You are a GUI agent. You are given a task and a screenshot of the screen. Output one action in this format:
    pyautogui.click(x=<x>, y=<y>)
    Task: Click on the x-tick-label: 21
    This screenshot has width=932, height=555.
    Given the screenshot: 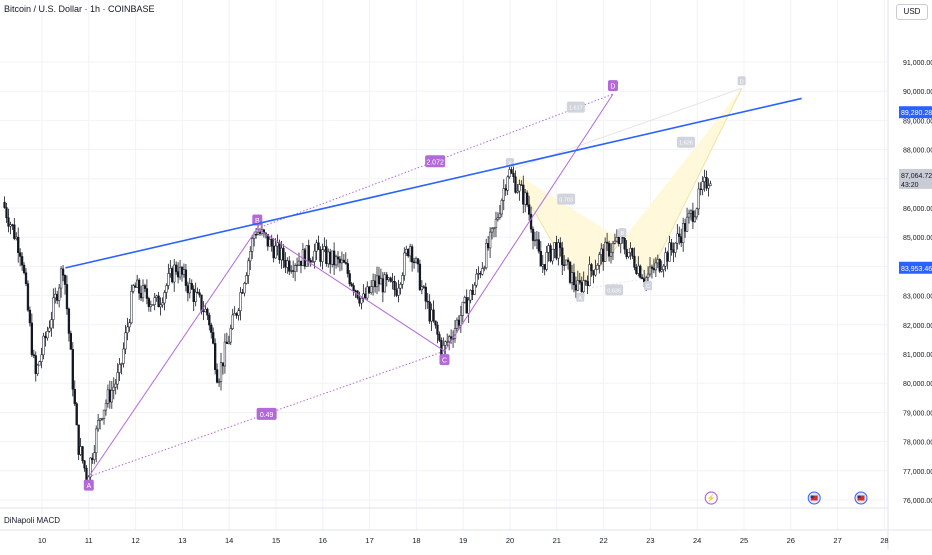 What is the action you would take?
    pyautogui.click(x=557, y=540)
    